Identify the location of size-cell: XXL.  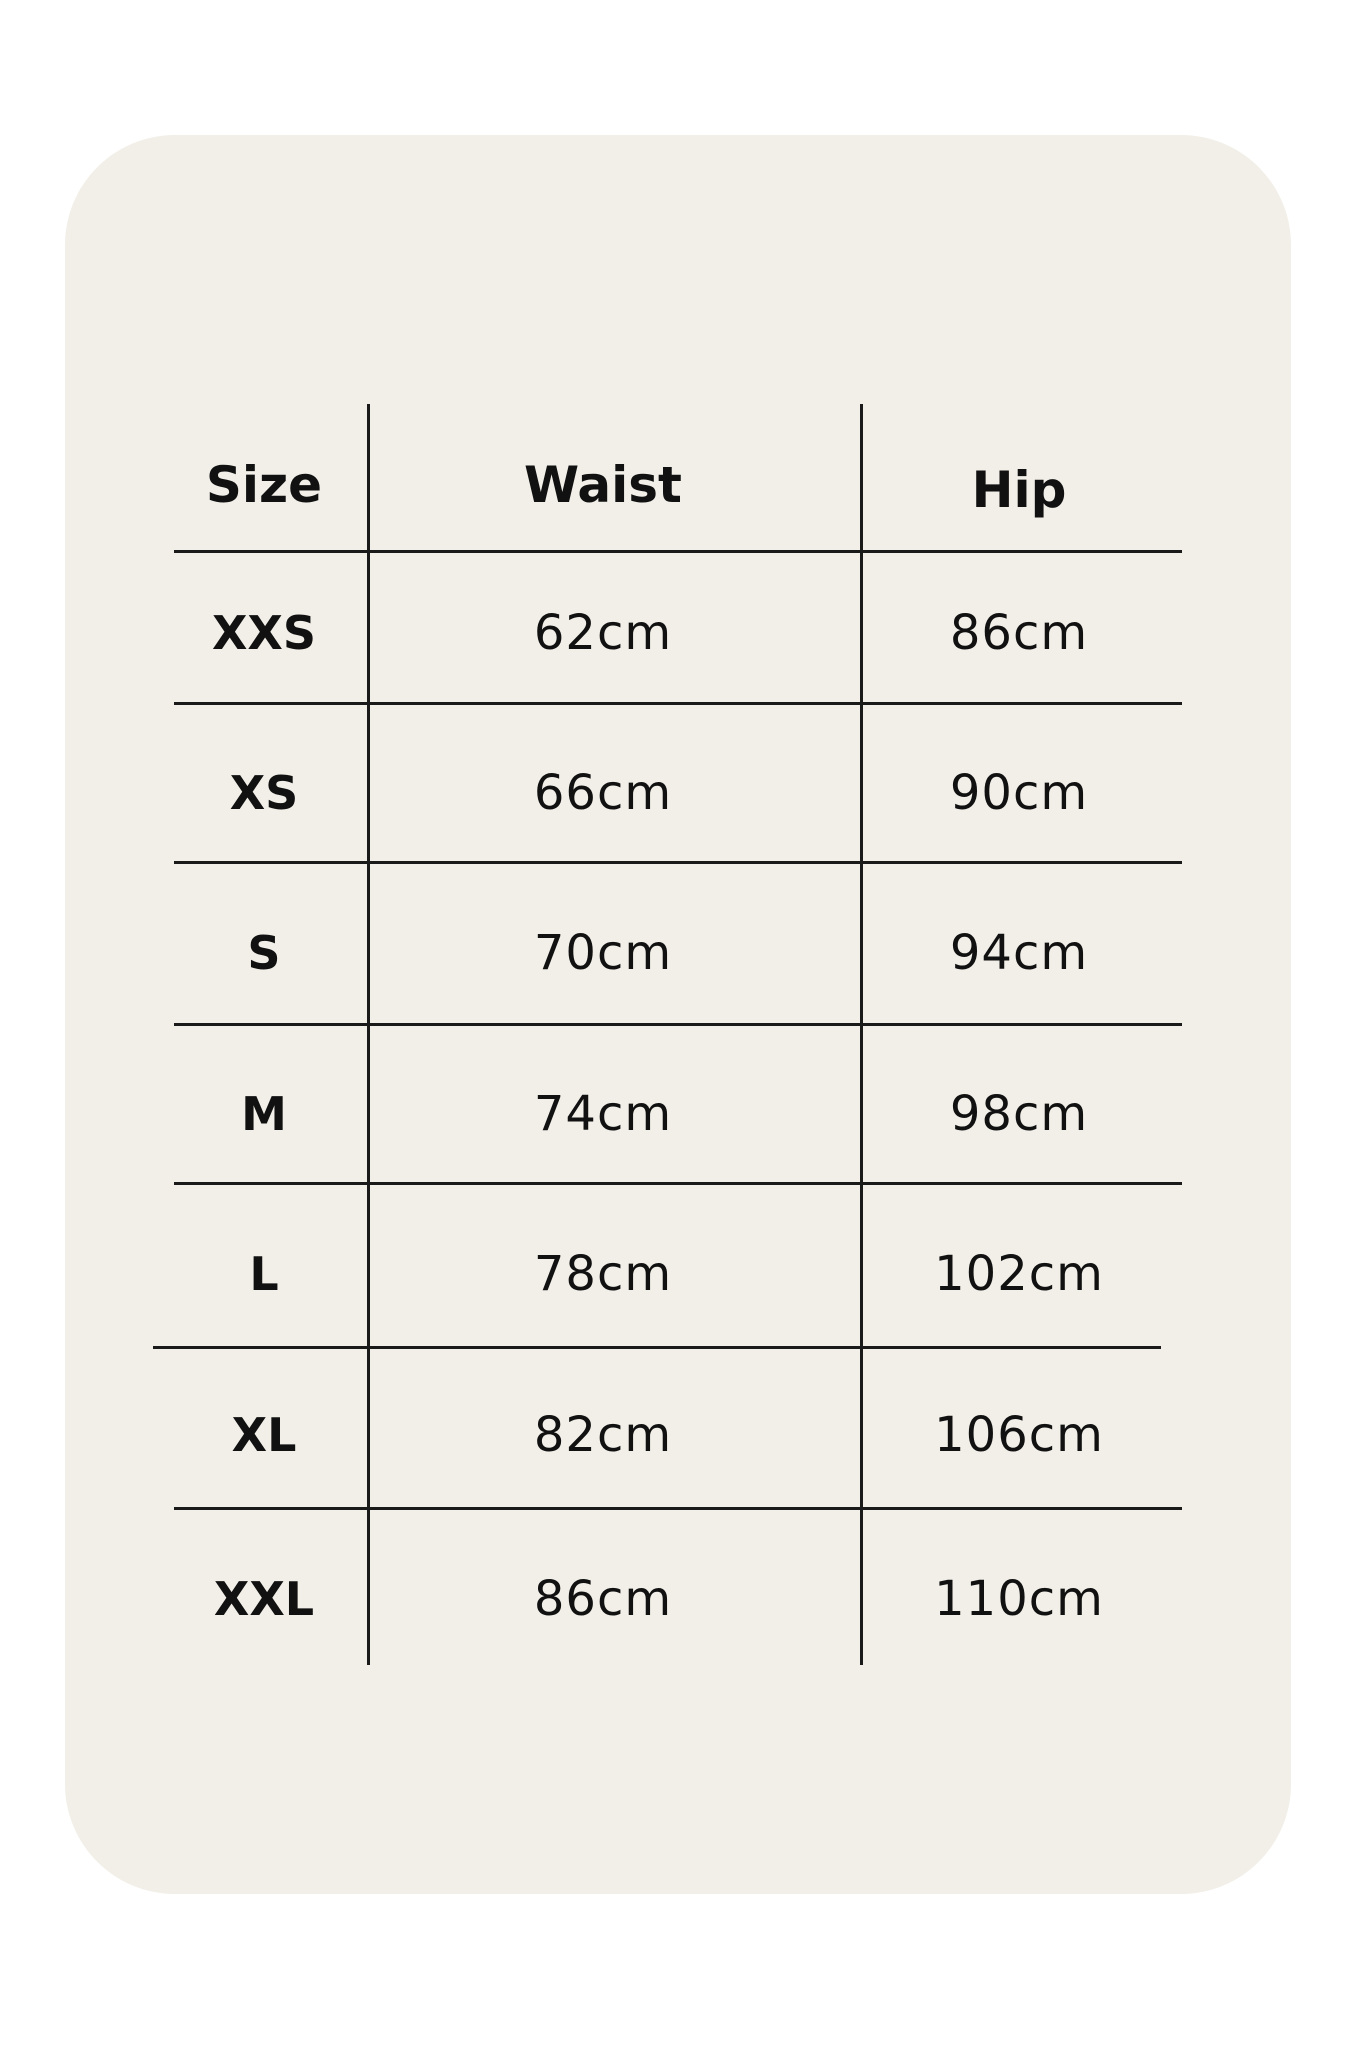
(264, 1599).